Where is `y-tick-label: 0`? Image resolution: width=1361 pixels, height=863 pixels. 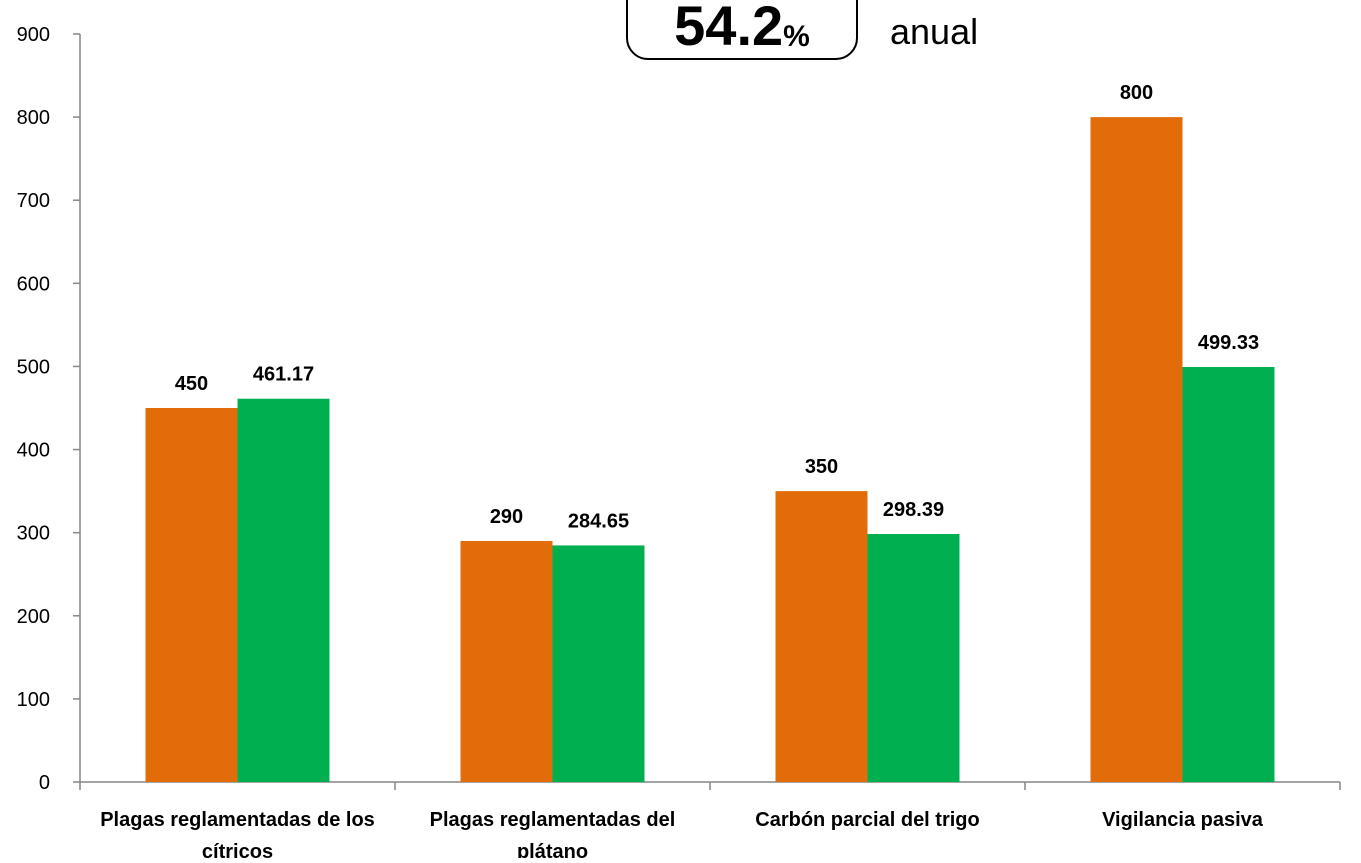
y-tick-label: 0 is located at coordinates (44, 783).